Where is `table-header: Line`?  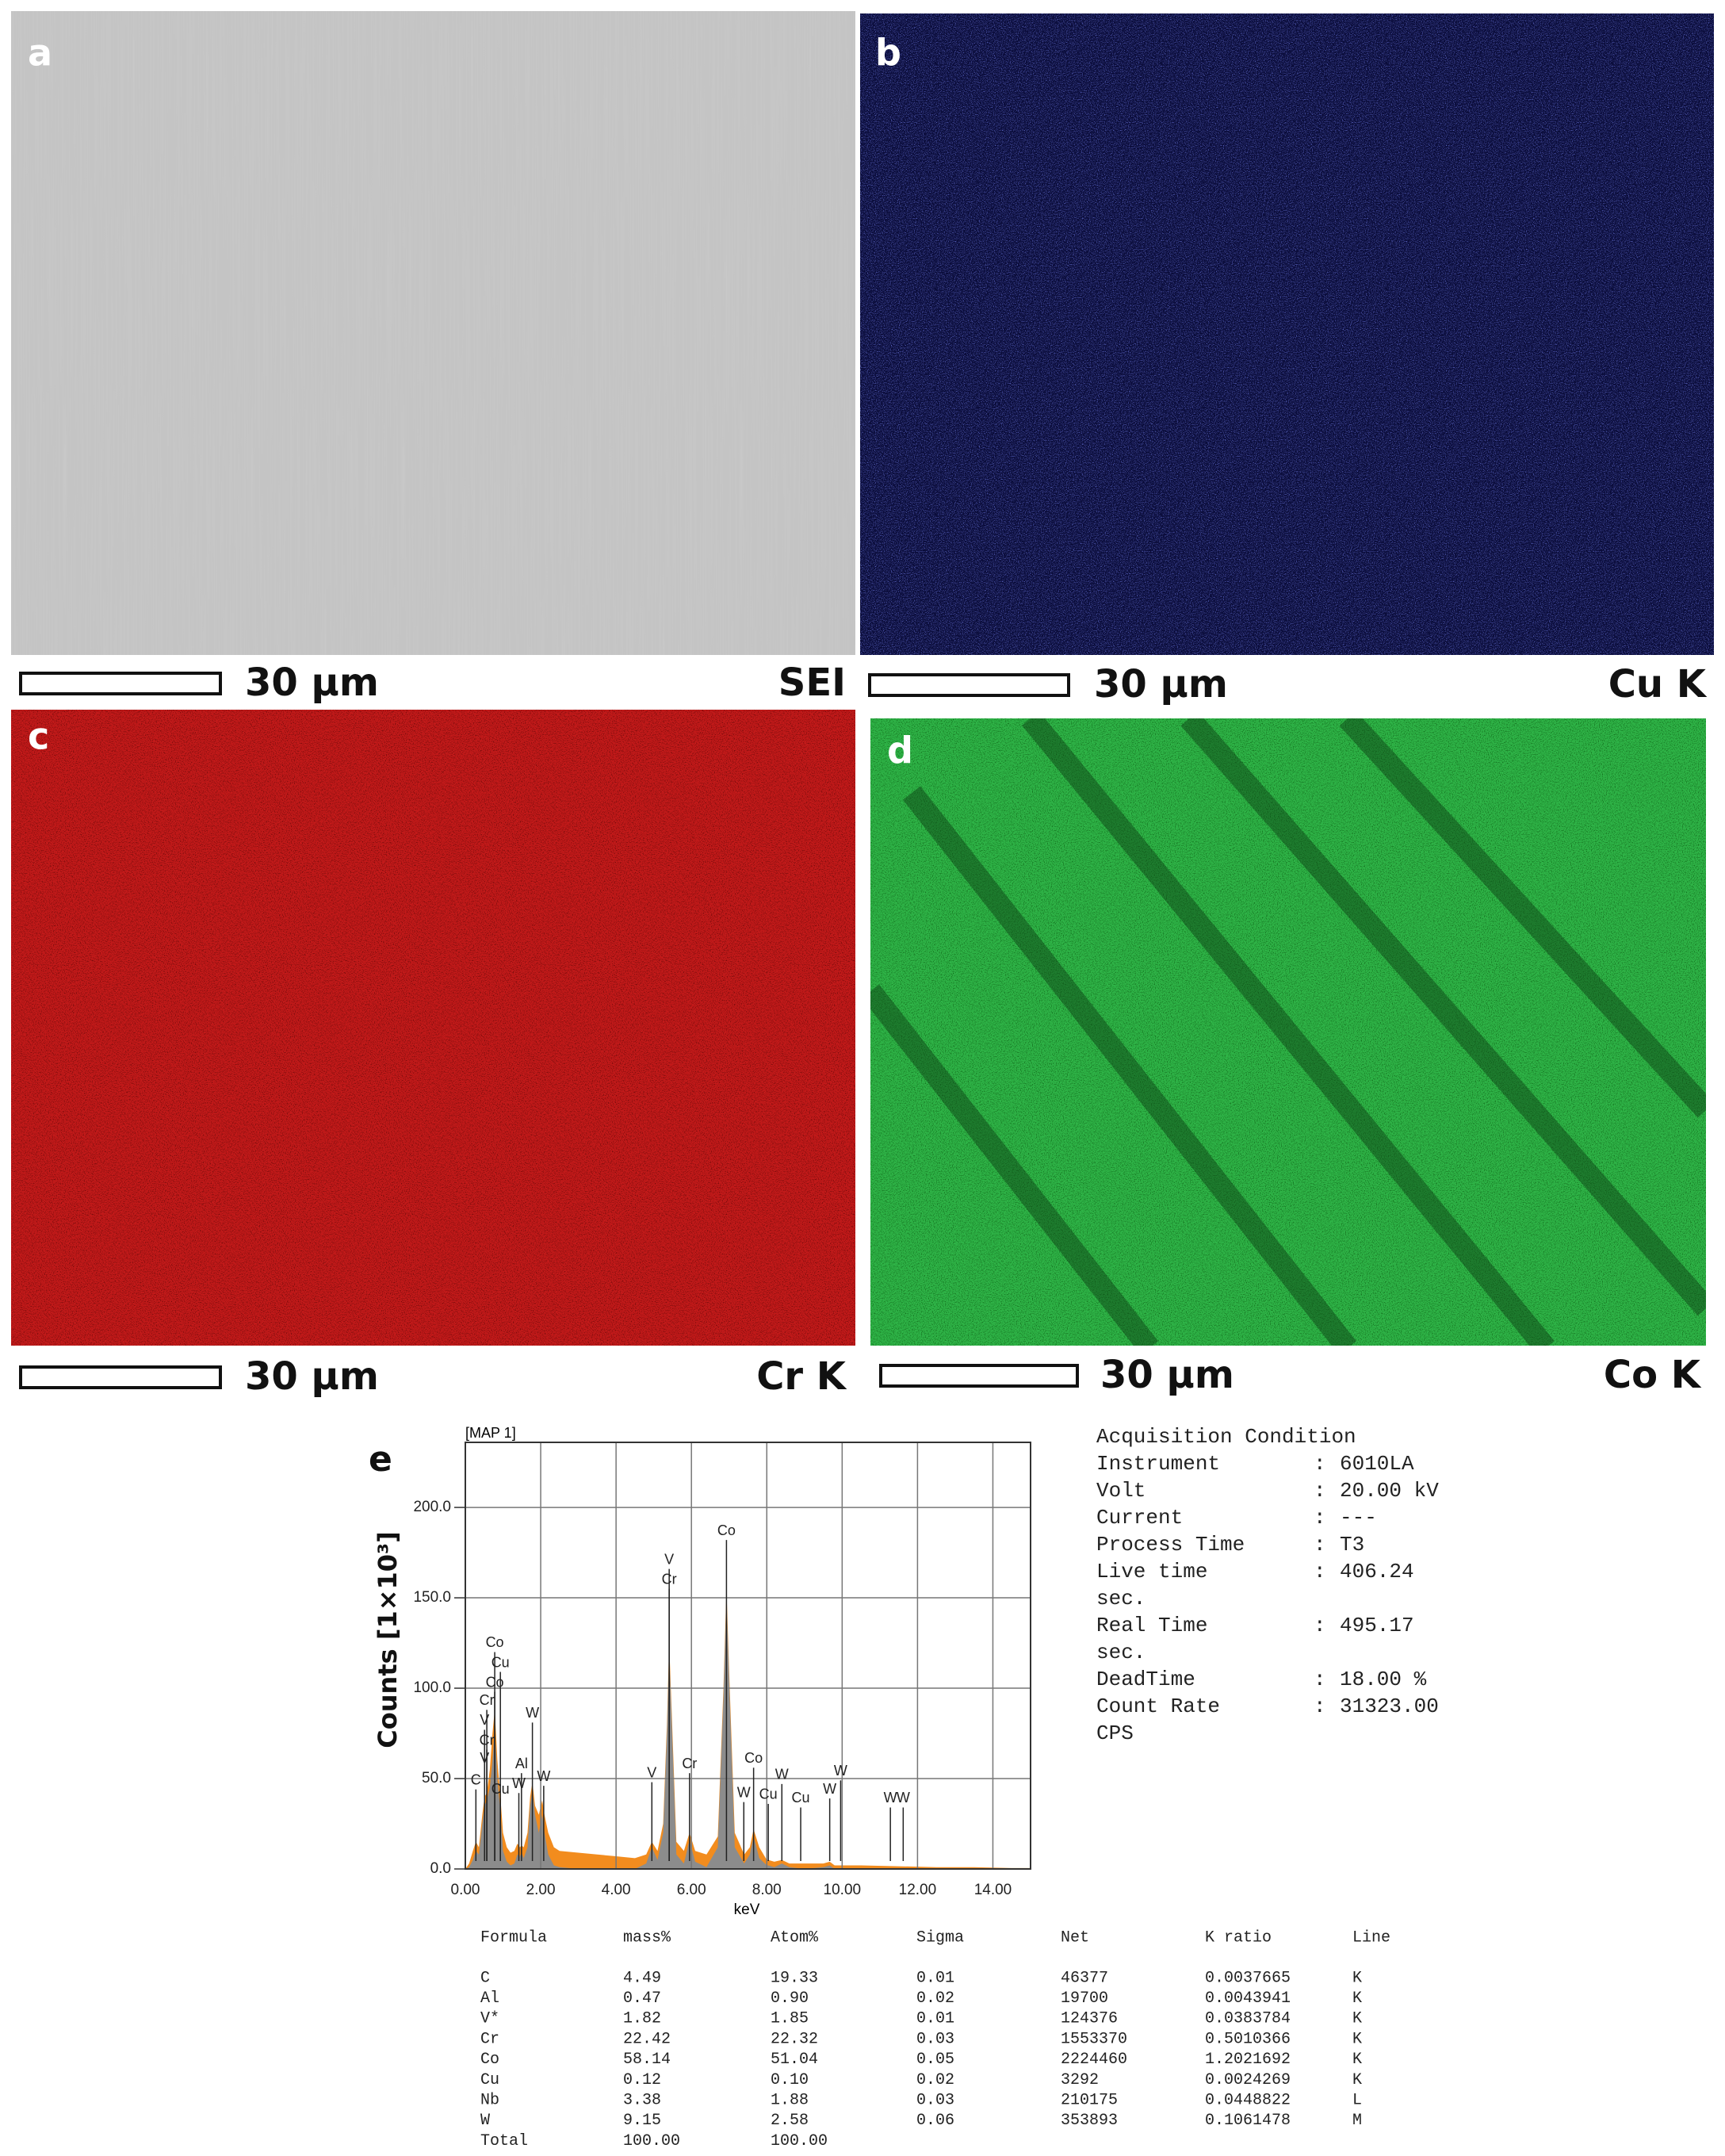 table-header: Line is located at coordinates (1371, 1937).